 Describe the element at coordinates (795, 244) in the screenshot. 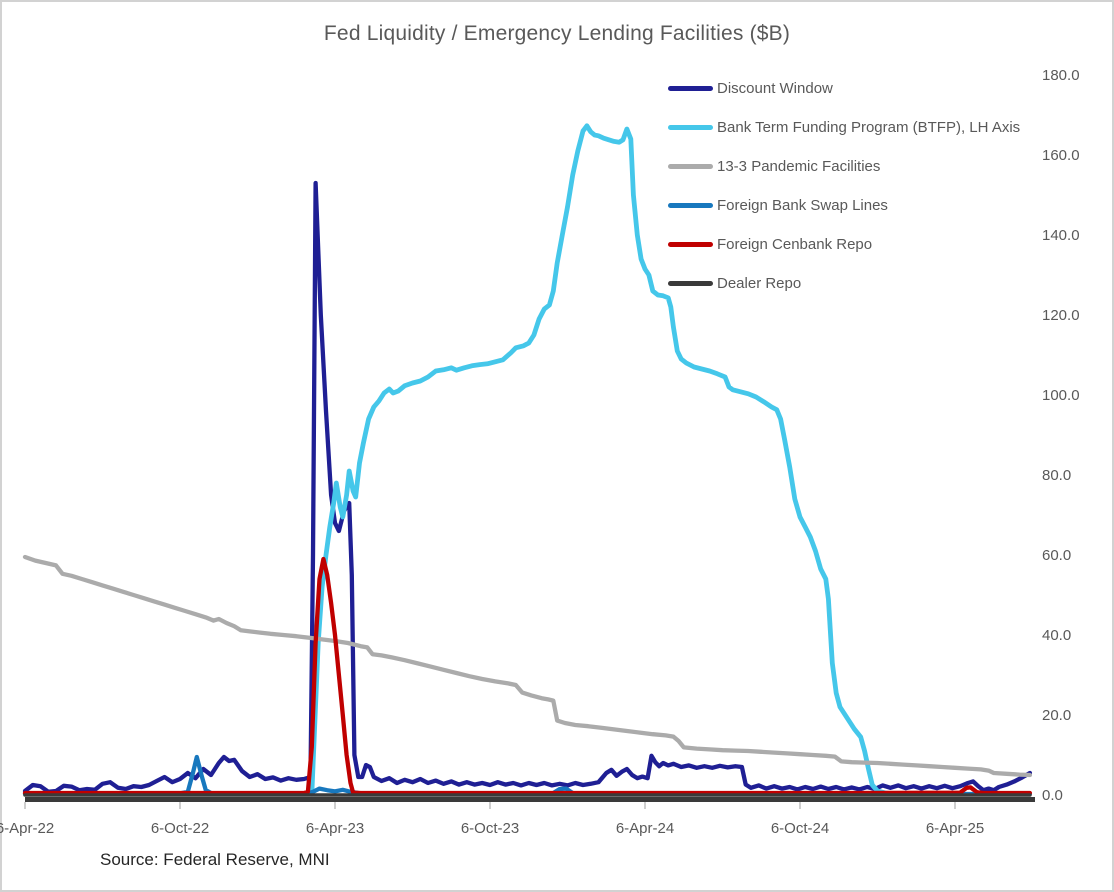

I see `legend-label: Foreign Cenbank Repo` at that location.